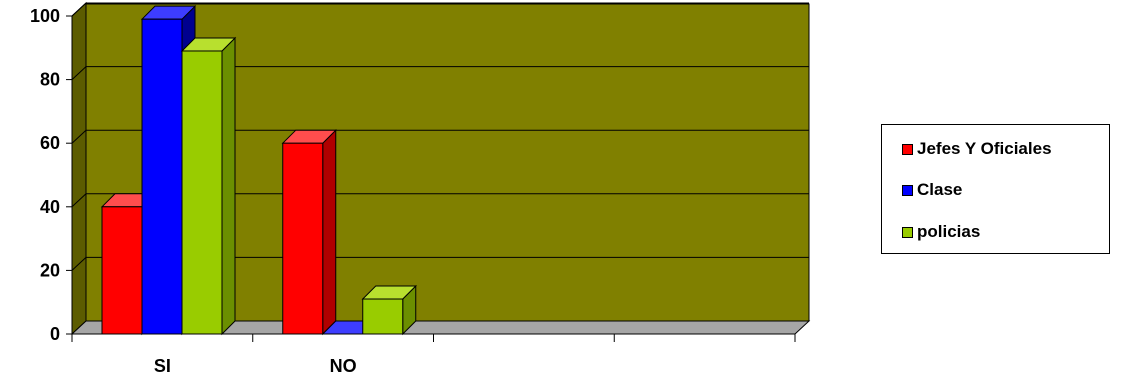 This screenshot has width=1129, height=377. What do you see at coordinates (79, 168) in the screenshot?
I see `side-wall` at bounding box center [79, 168].